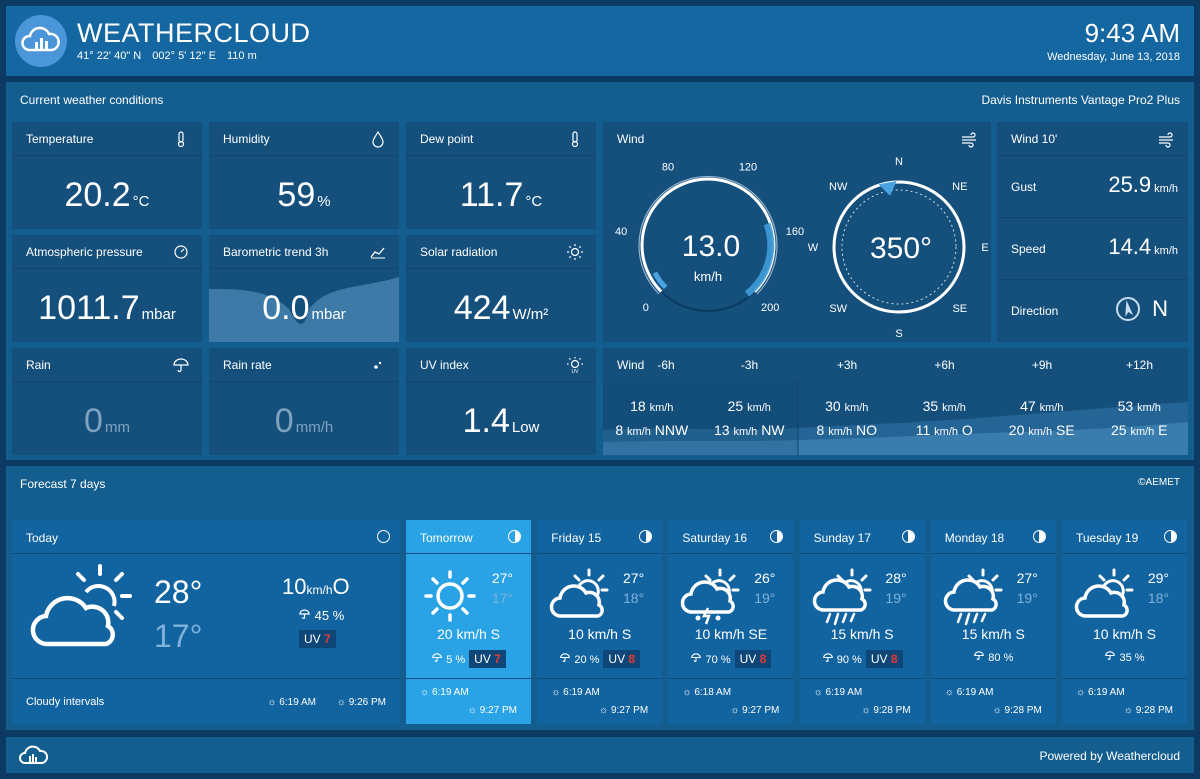 The height and width of the screenshot is (779, 1200). I want to click on forecast-day-name: Monday 18, so click(974, 538).